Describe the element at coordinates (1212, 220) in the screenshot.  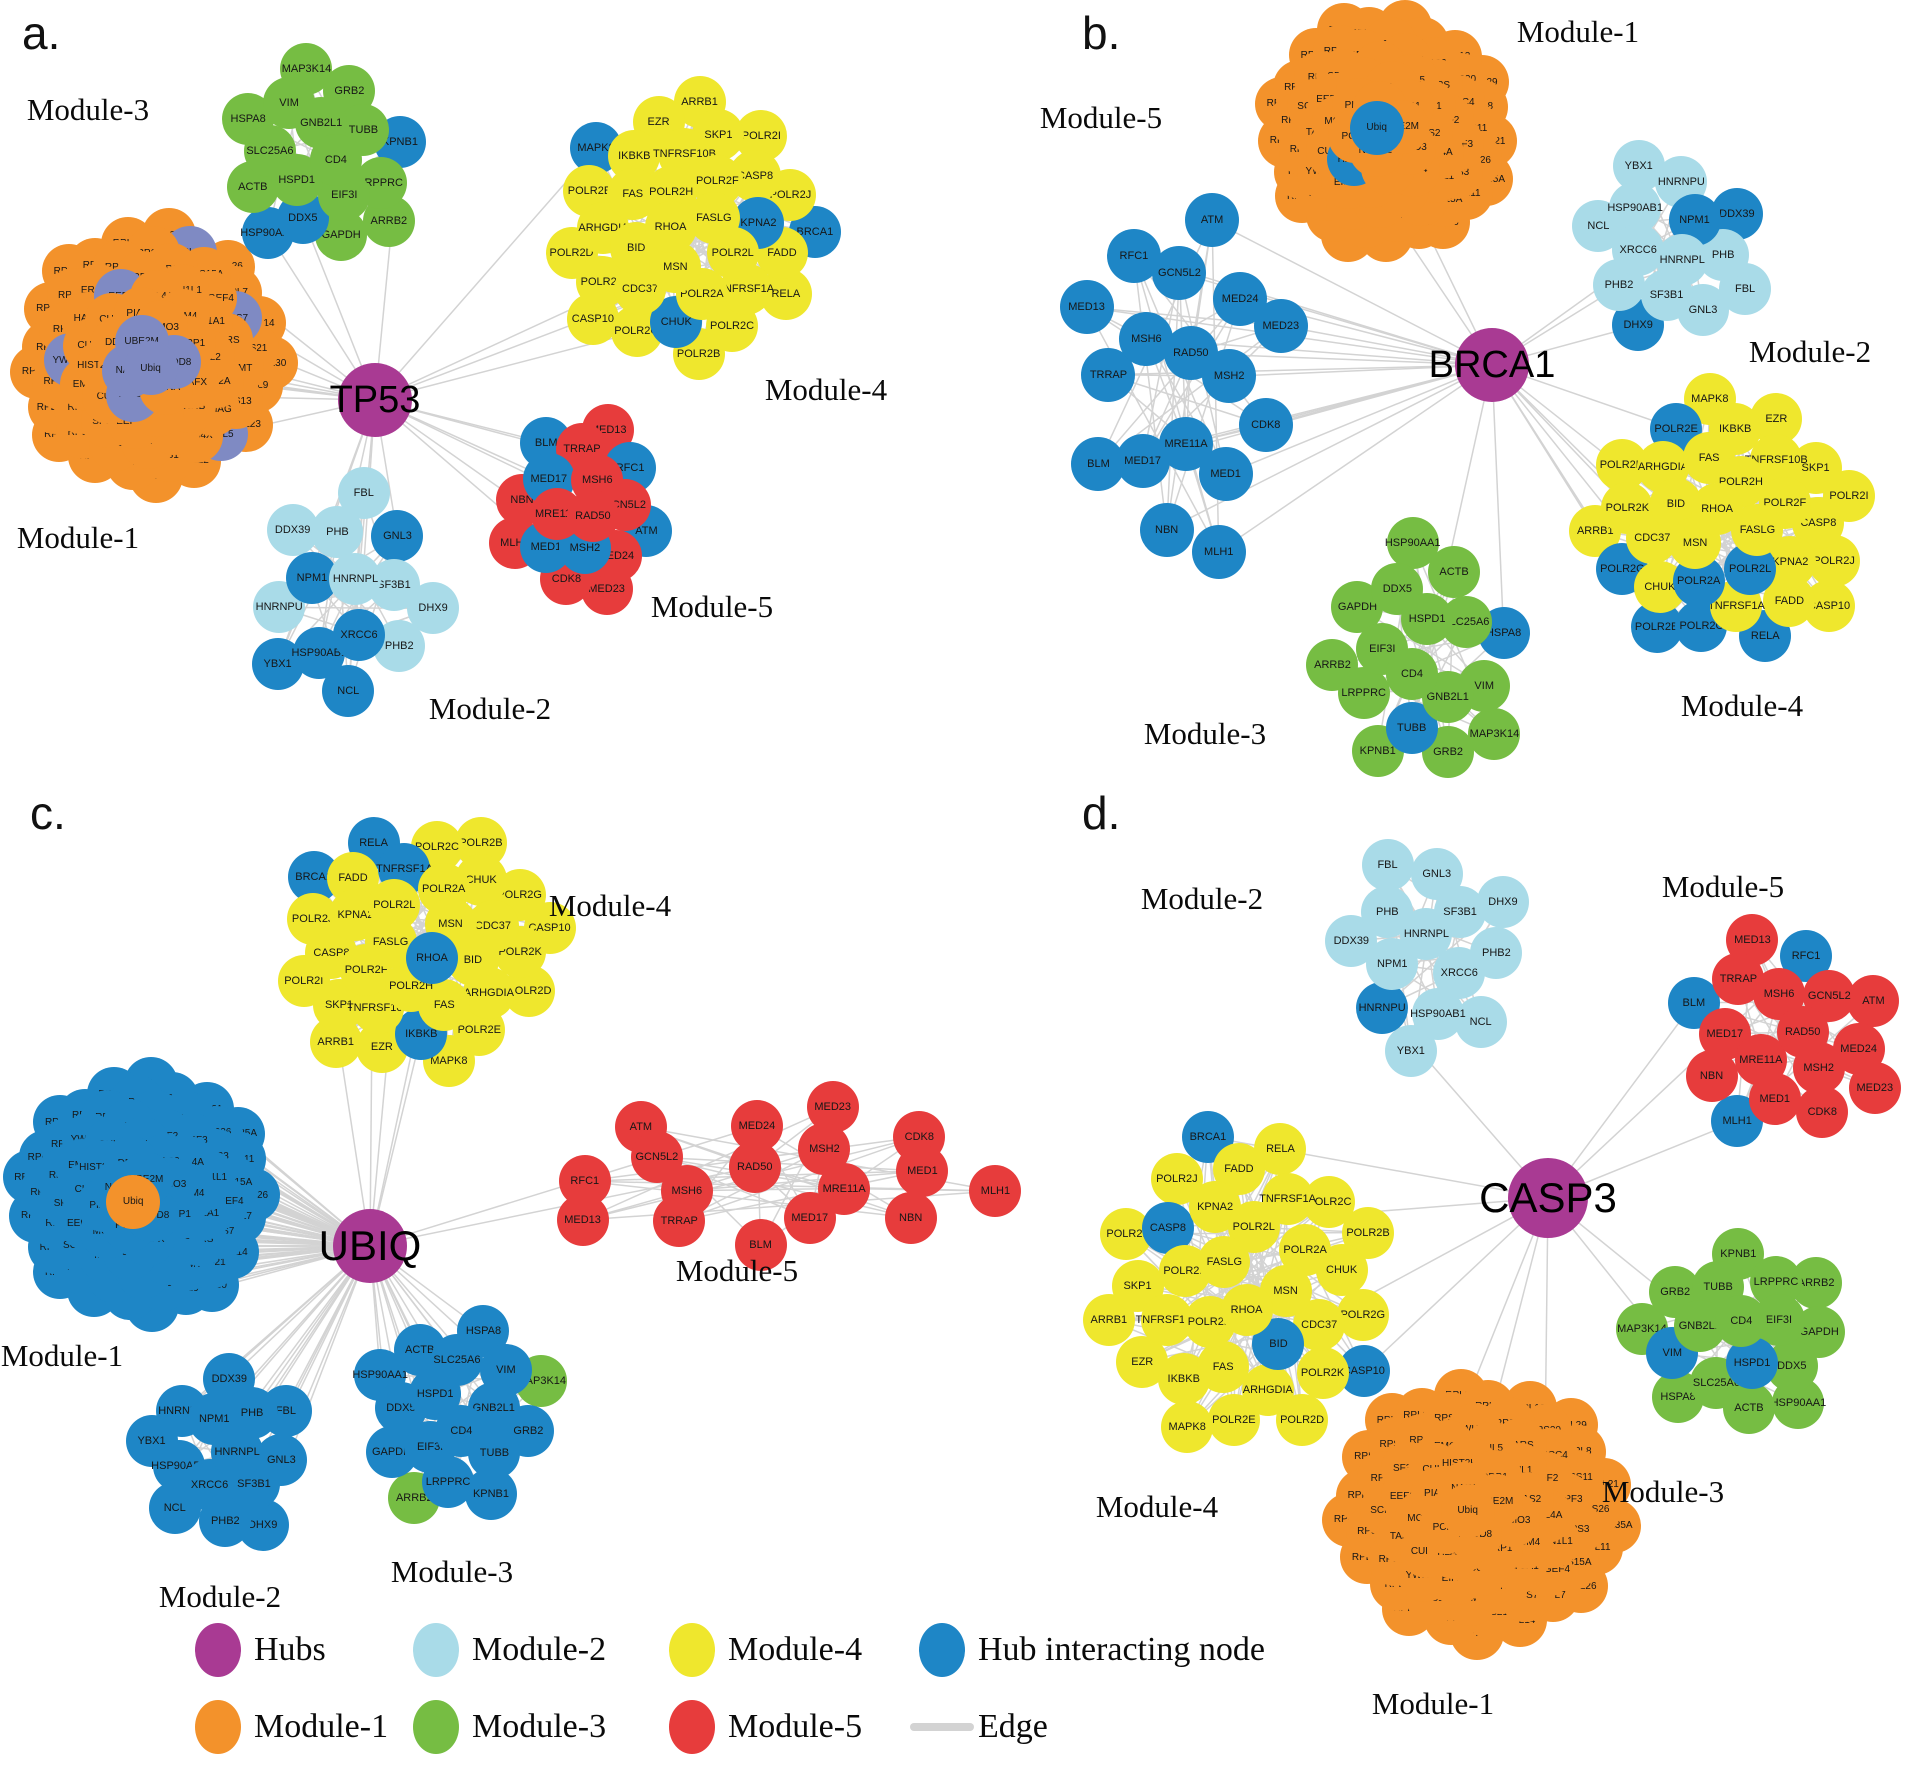
I see `node-b-atm: ATM` at that location.